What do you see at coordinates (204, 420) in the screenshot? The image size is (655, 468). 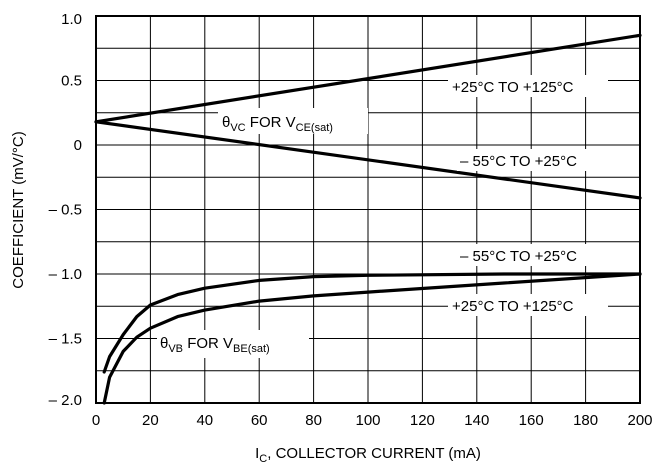 I see `x-tick-label: 40` at bounding box center [204, 420].